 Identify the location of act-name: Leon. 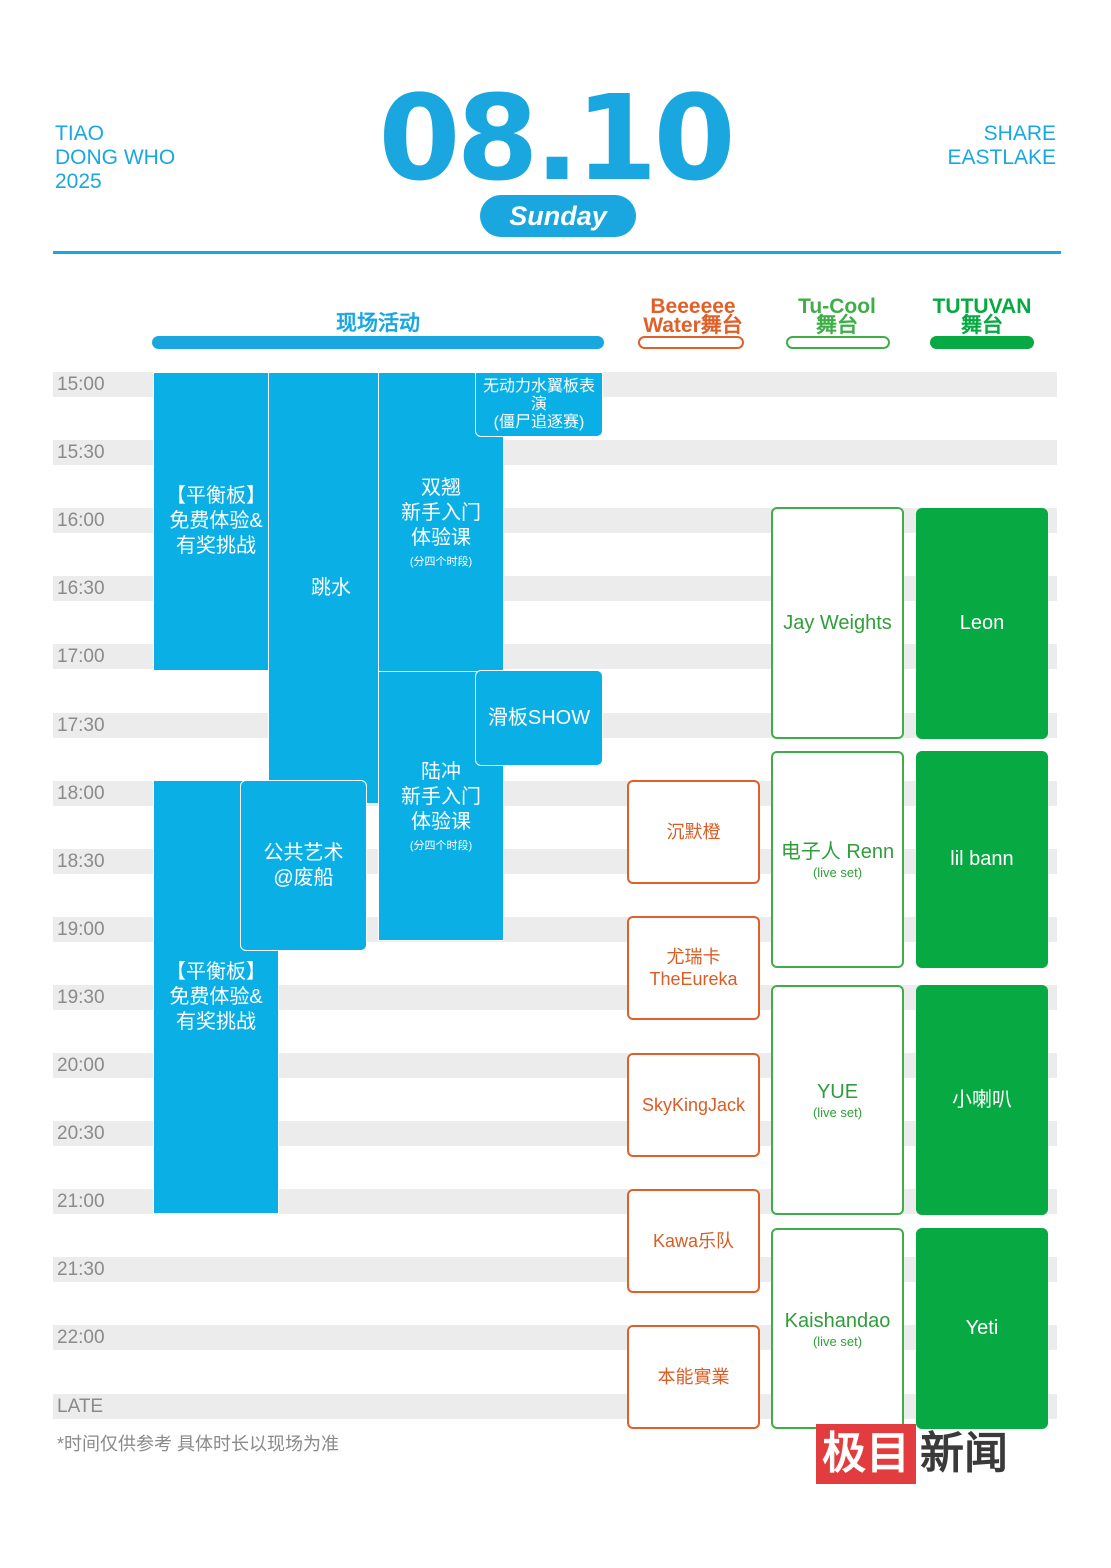
(982, 623).